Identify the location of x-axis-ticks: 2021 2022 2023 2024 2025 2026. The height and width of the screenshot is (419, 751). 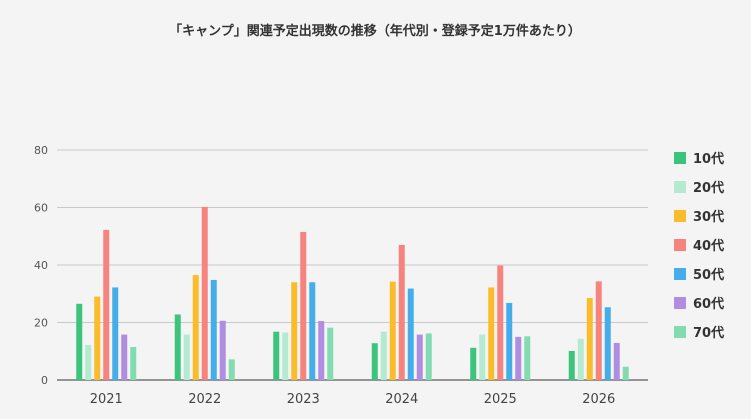
(353, 399).